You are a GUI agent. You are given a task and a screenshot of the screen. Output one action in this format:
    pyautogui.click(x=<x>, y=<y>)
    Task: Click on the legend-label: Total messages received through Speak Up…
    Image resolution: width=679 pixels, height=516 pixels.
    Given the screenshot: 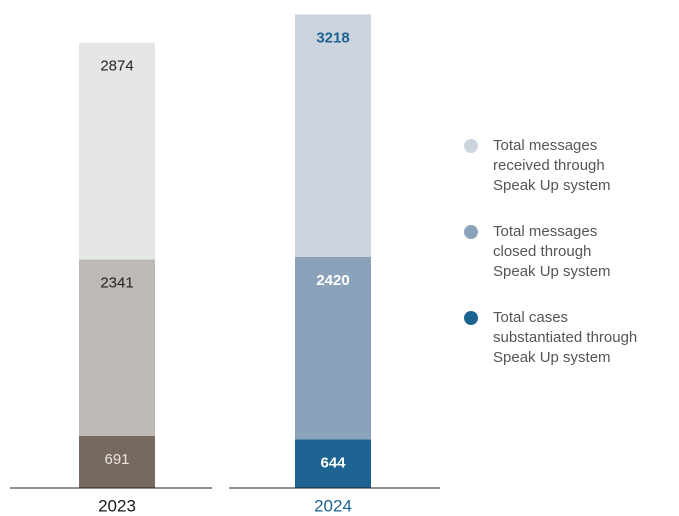 What is the action you would take?
    pyautogui.click(x=552, y=165)
    